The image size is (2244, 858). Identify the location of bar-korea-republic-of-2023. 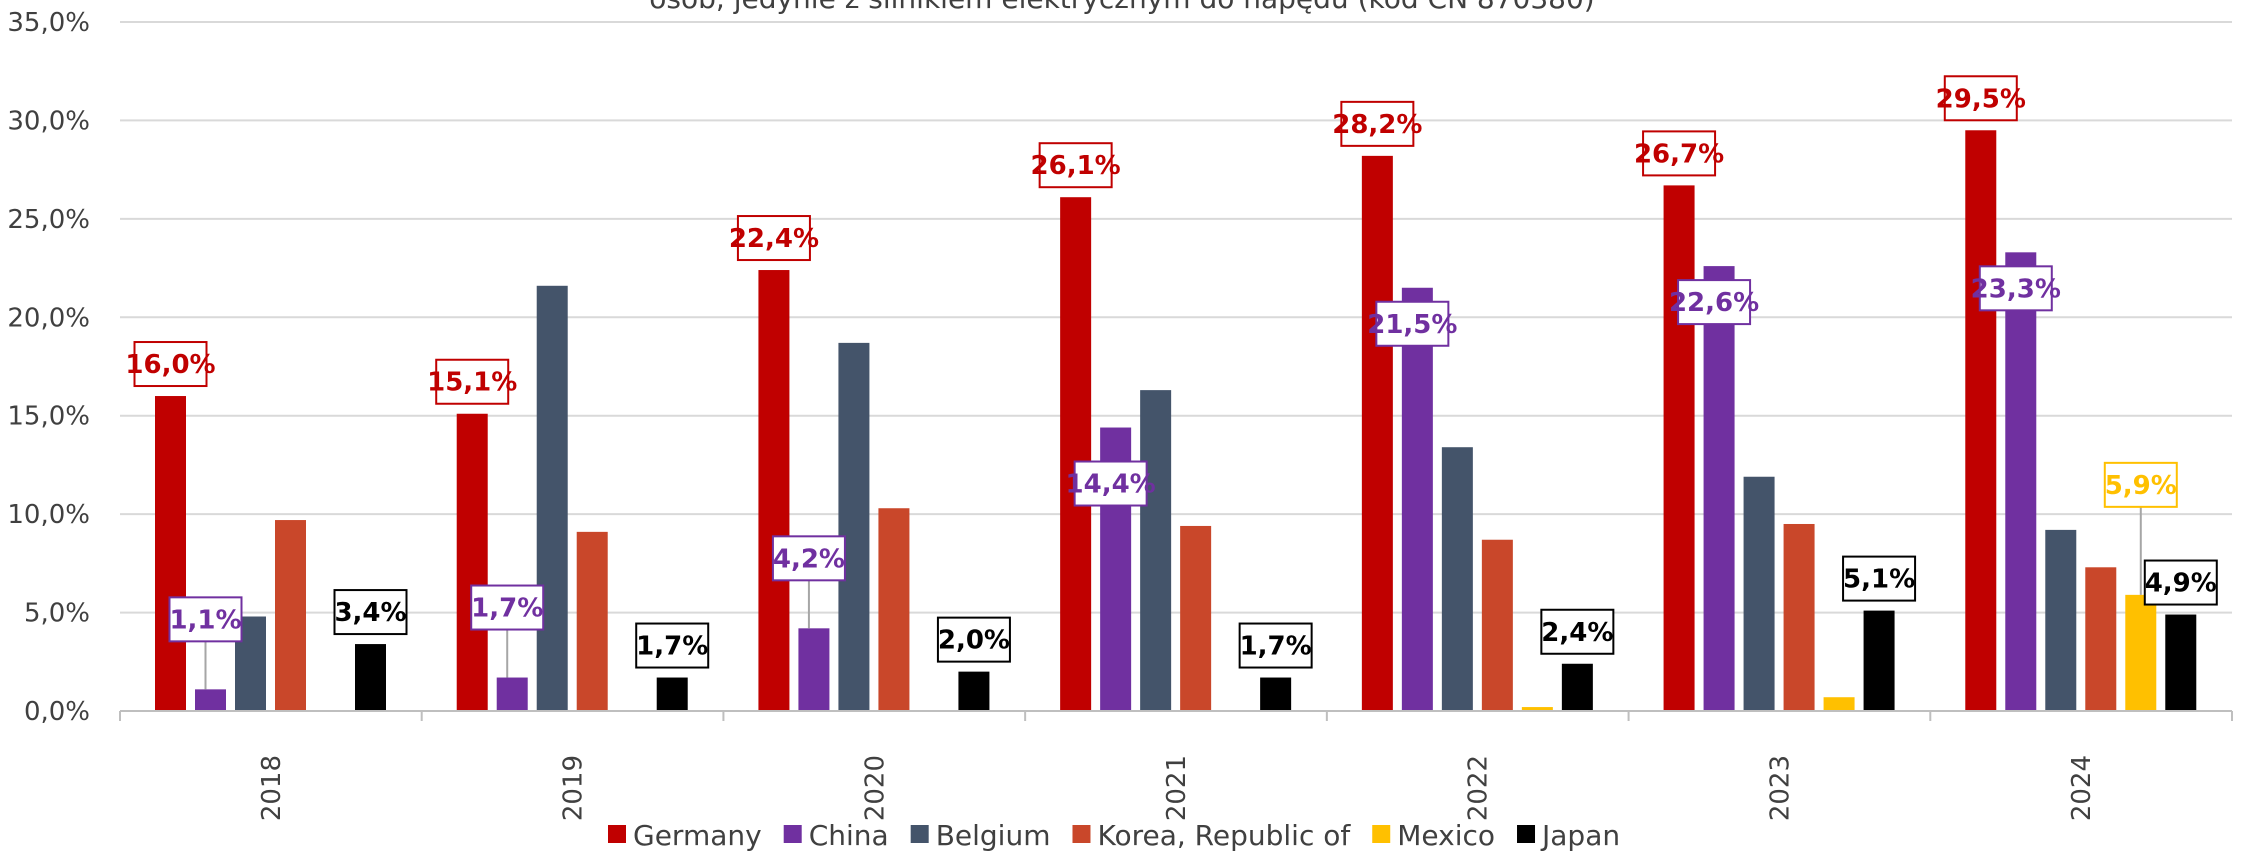
(1799, 617).